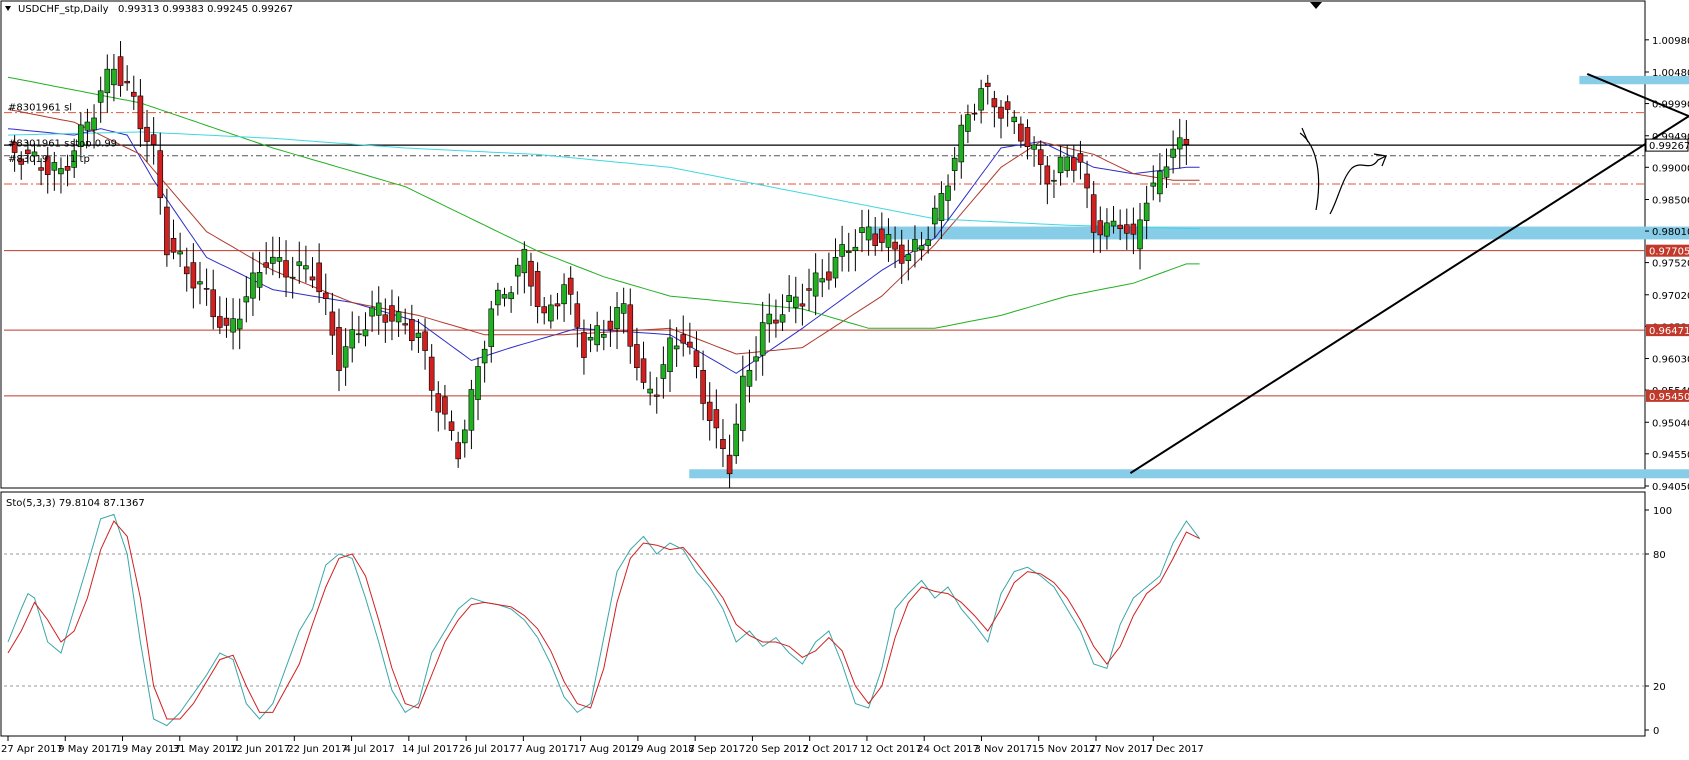 The image size is (1689, 760). What do you see at coordinates (430, 749) in the screenshot?
I see `date-tick-label: 14 Jul 2017` at bounding box center [430, 749].